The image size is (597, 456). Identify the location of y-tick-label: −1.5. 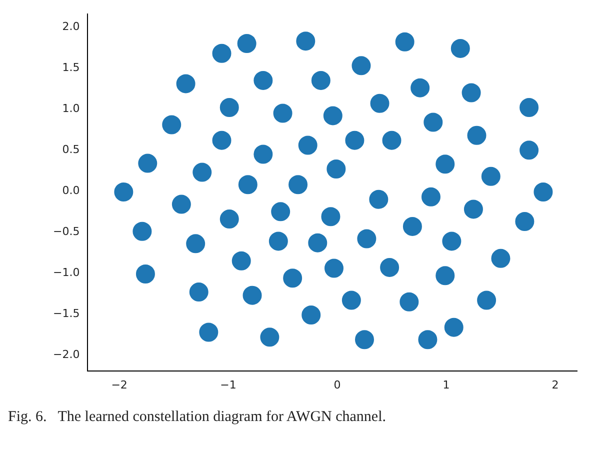
(66, 313).